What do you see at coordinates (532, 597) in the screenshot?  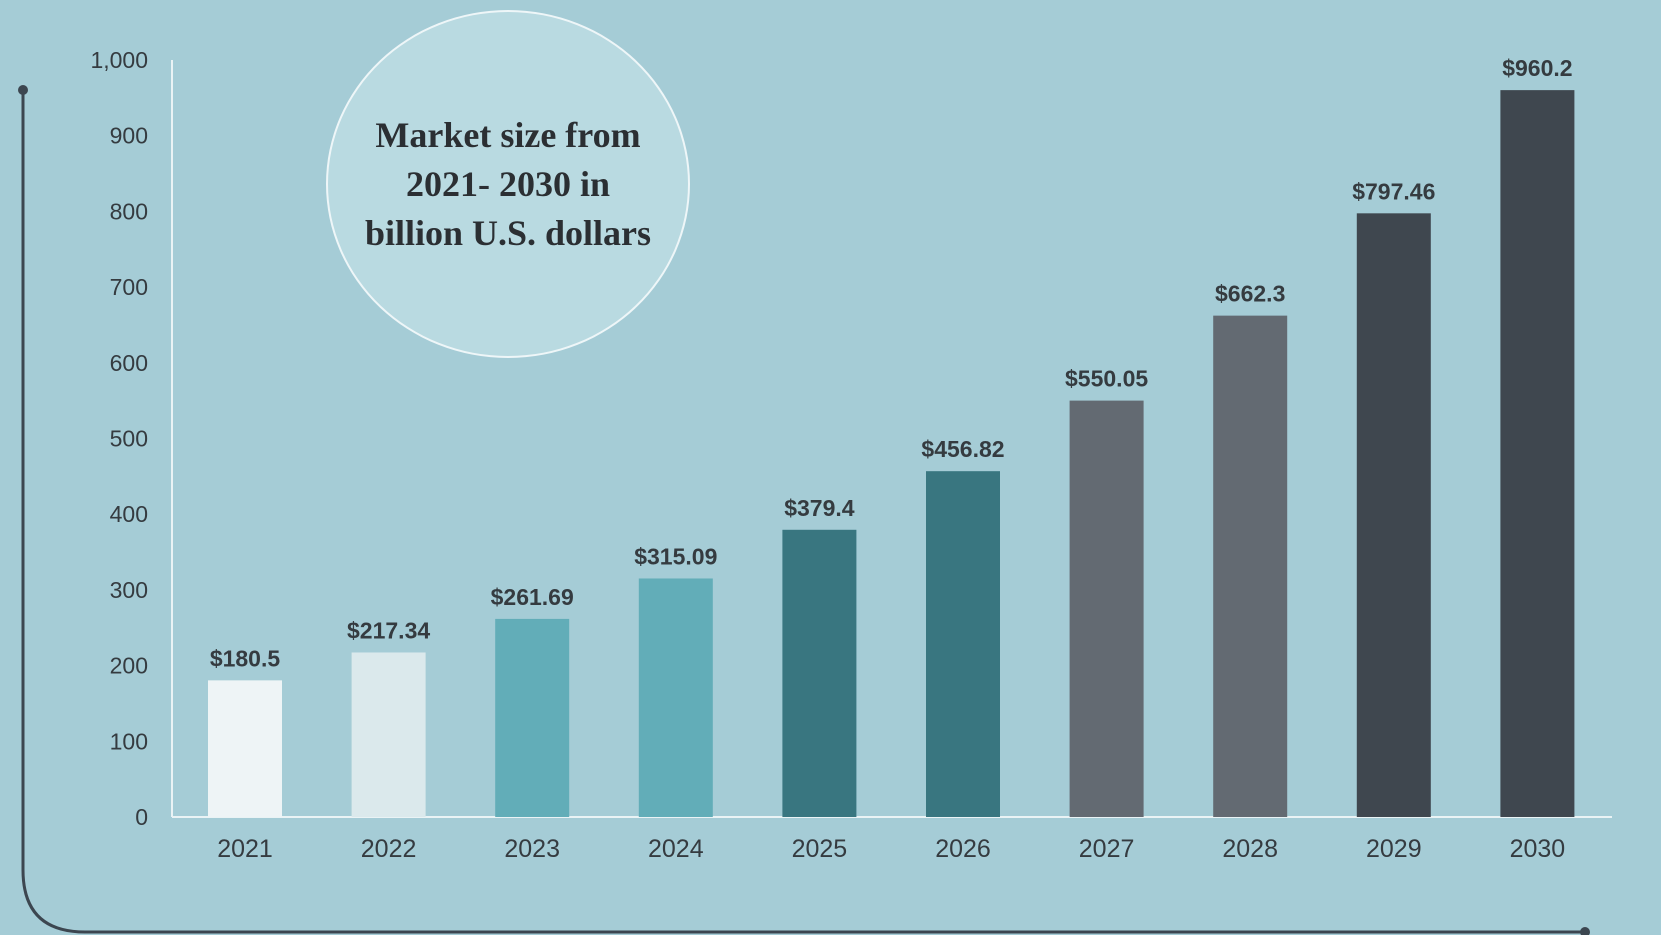 I see `data-label: $261.69` at bounding box center [532, 597].